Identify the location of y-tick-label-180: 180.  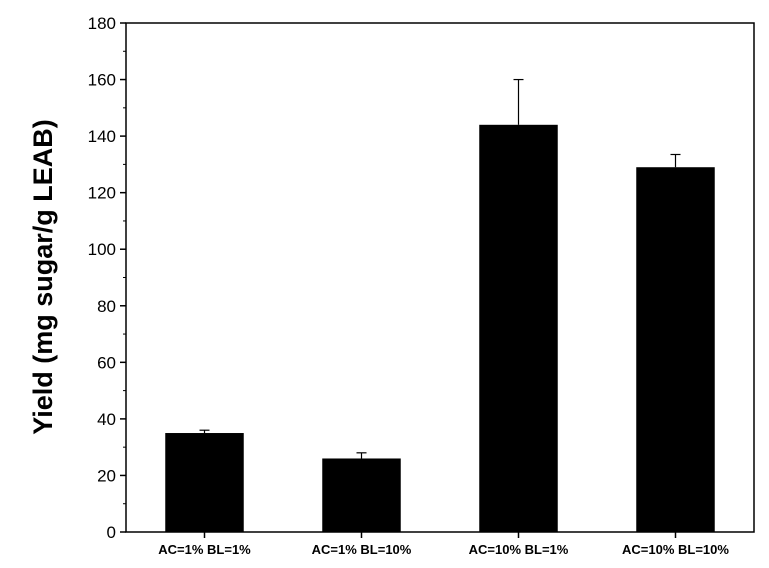
(102, 23).